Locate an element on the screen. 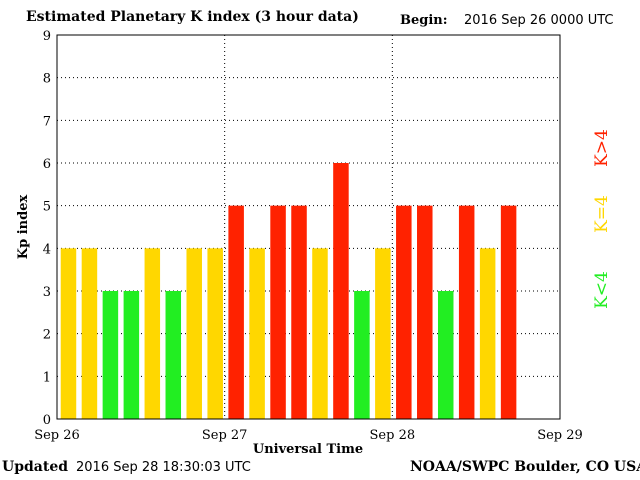 This screenshot has height=480, width=640. legend-item: K>4 is located at coordinates (602, 148).